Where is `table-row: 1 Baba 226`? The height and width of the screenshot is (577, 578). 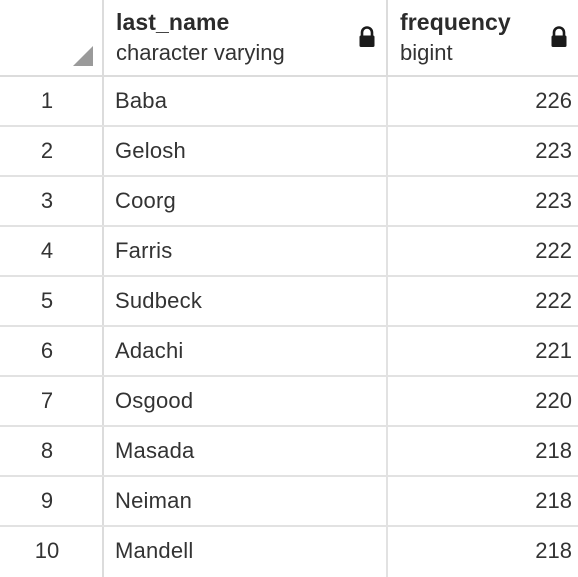 table-row: 1 Baba 226 is located at coordinates (289, 102).